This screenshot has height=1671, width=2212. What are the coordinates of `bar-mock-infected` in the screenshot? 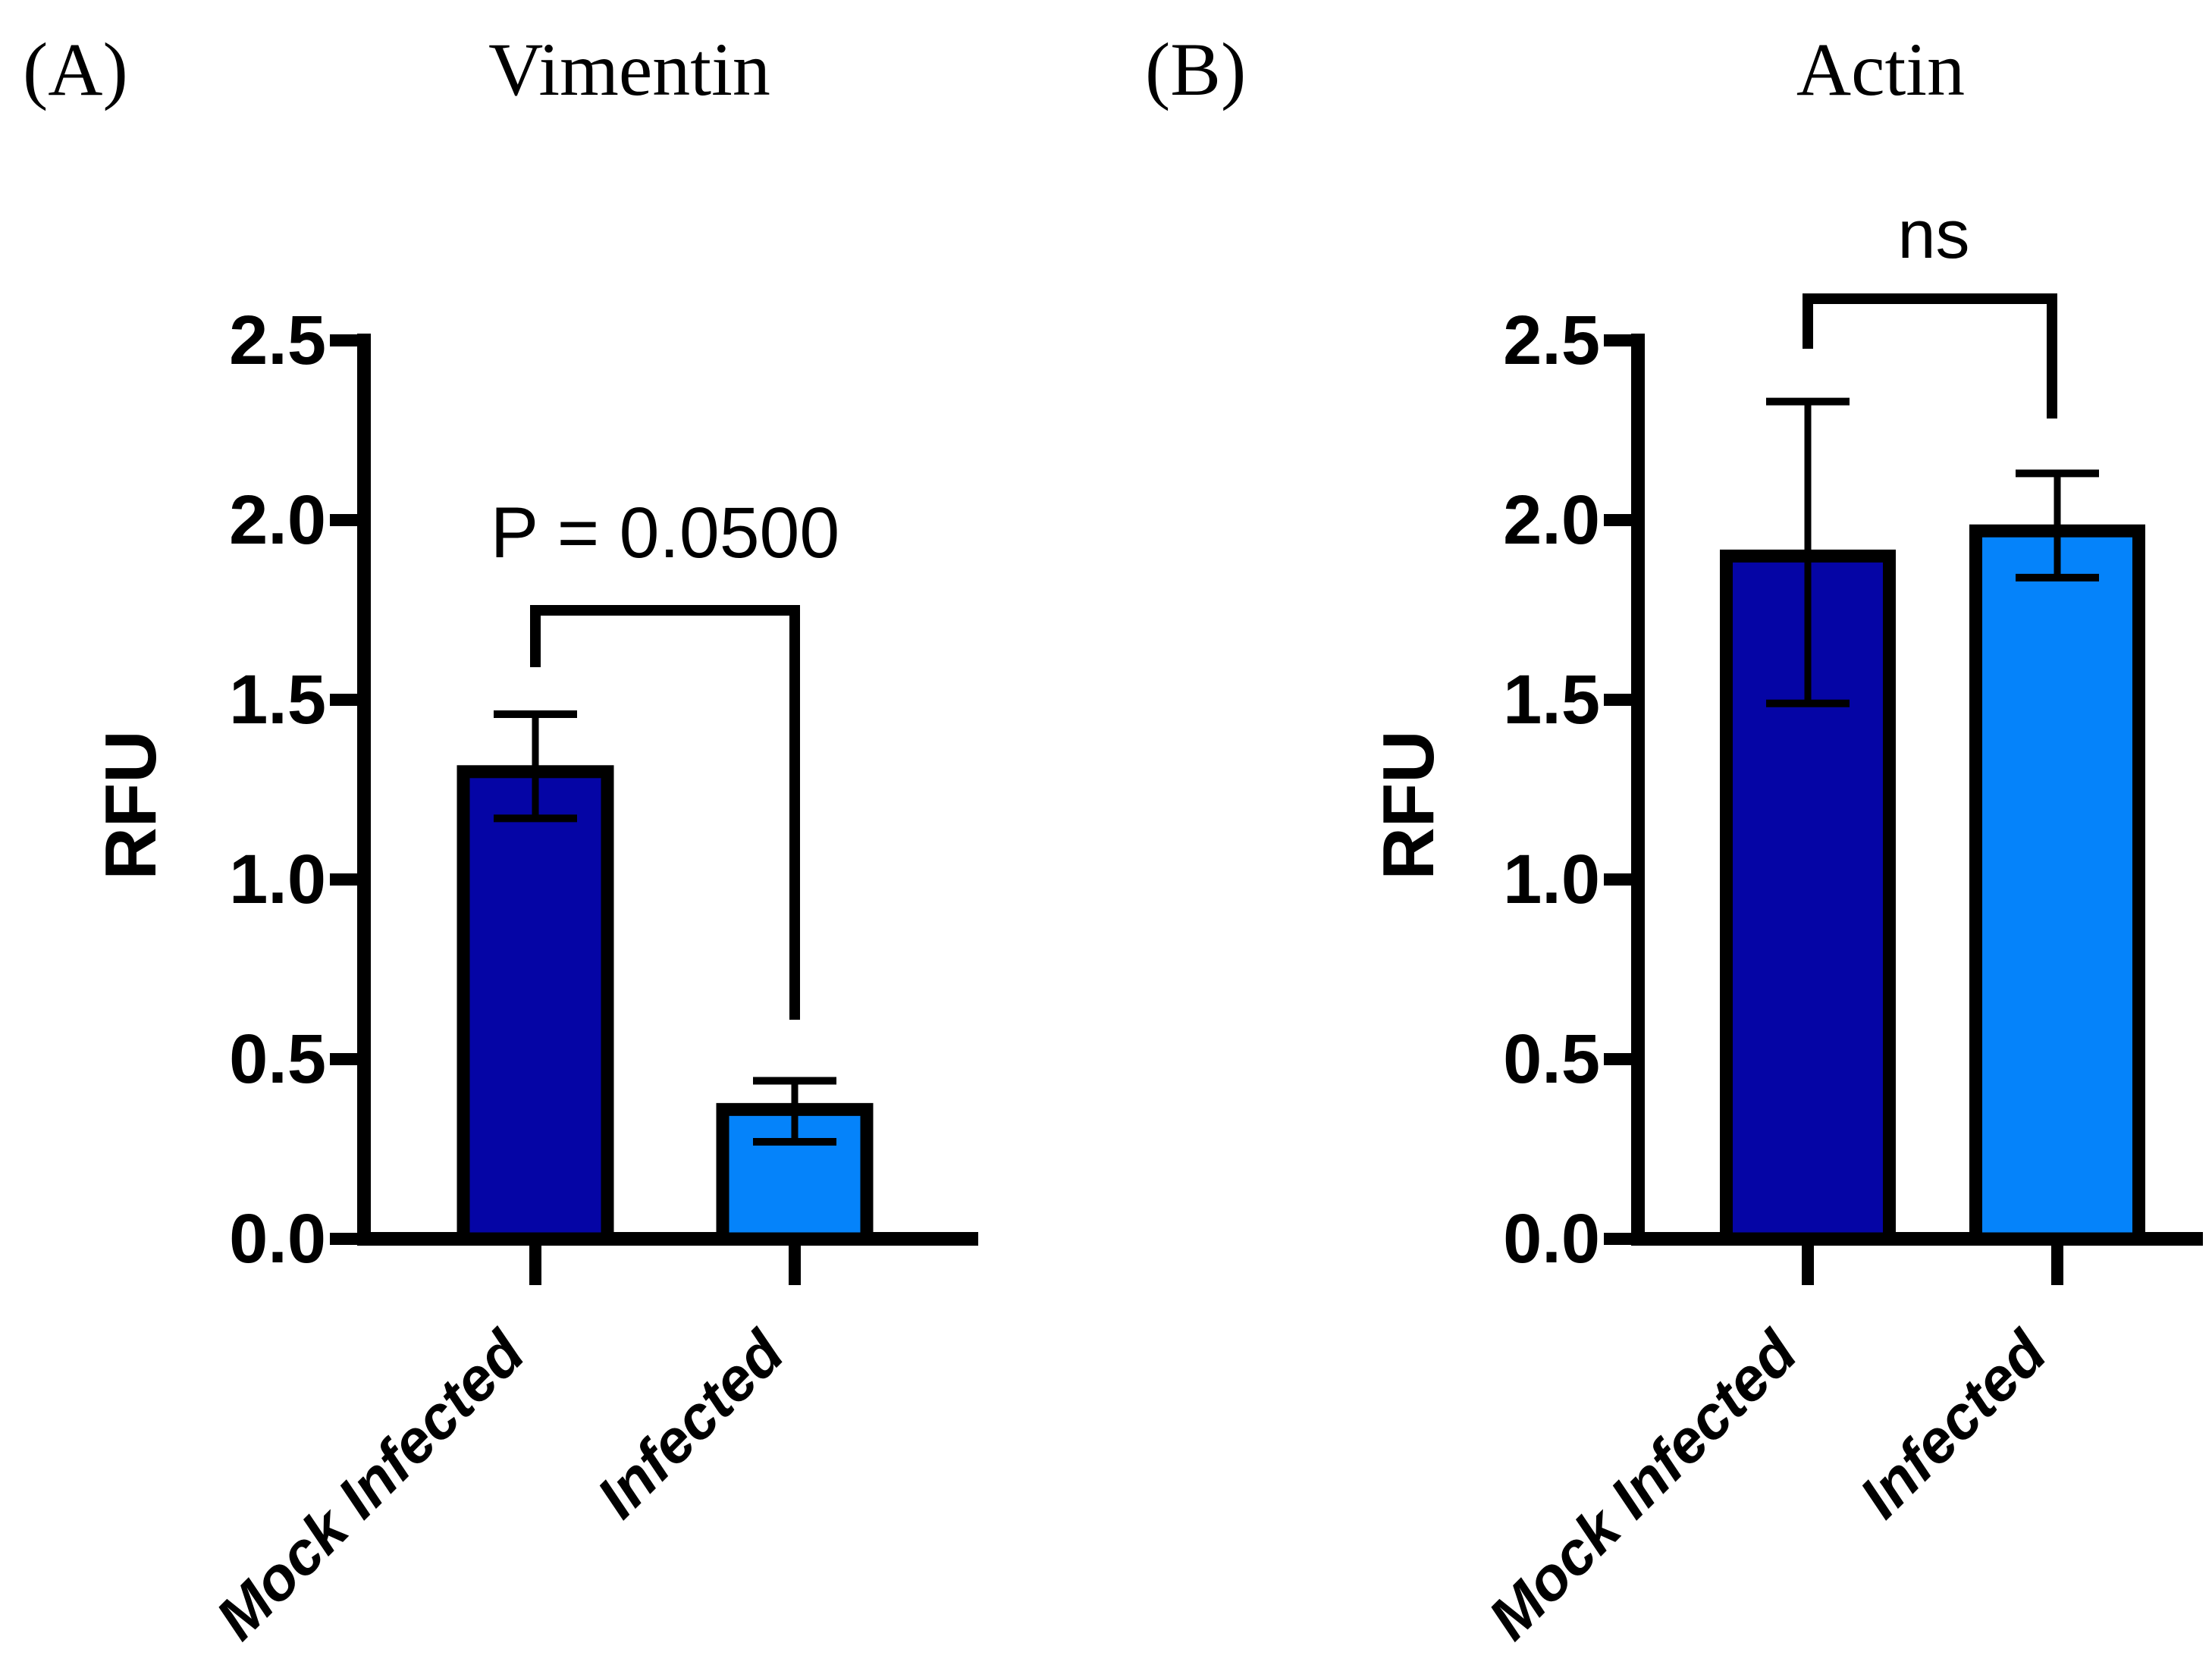 It's located at (535, 1005).